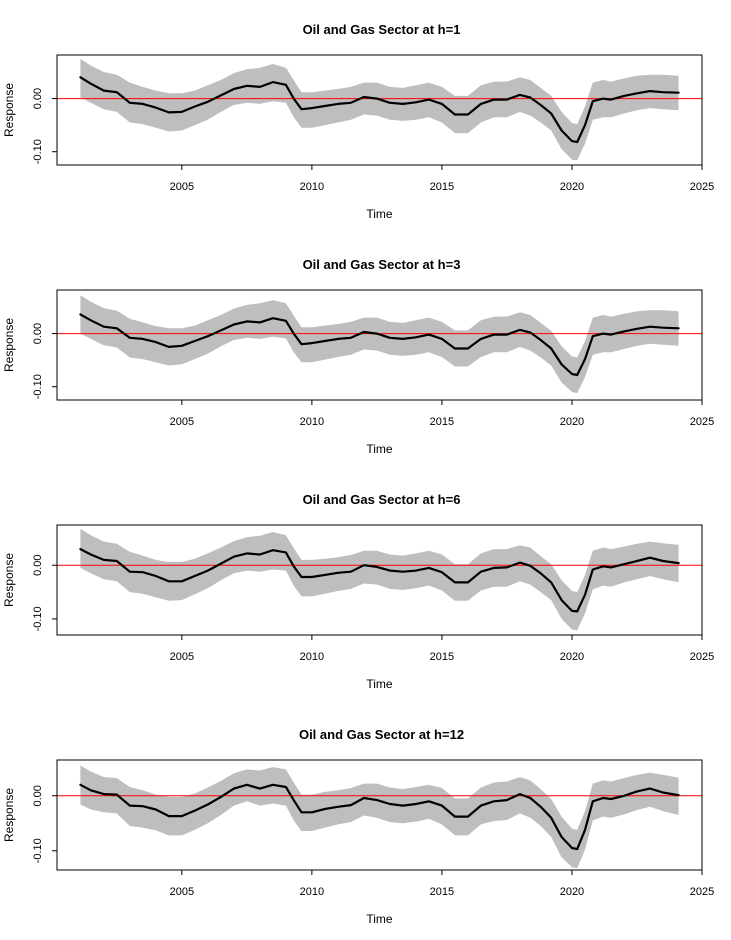 The image size is (731, 940). I want to click on chart-title: Oil and Gas Sector at h=1, so click(382, 29).